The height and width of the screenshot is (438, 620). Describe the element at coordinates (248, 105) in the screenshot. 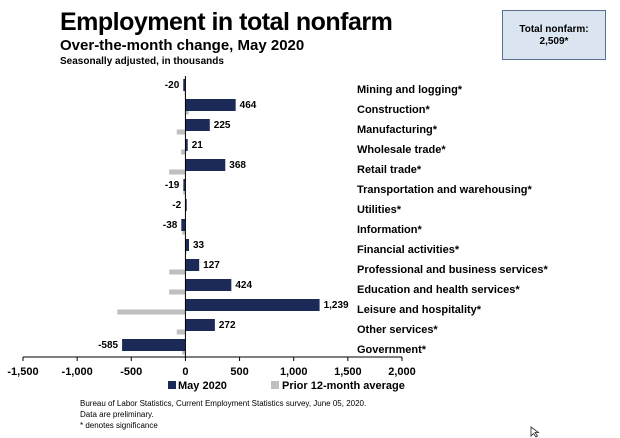

I see `value-label: 464` at that location.